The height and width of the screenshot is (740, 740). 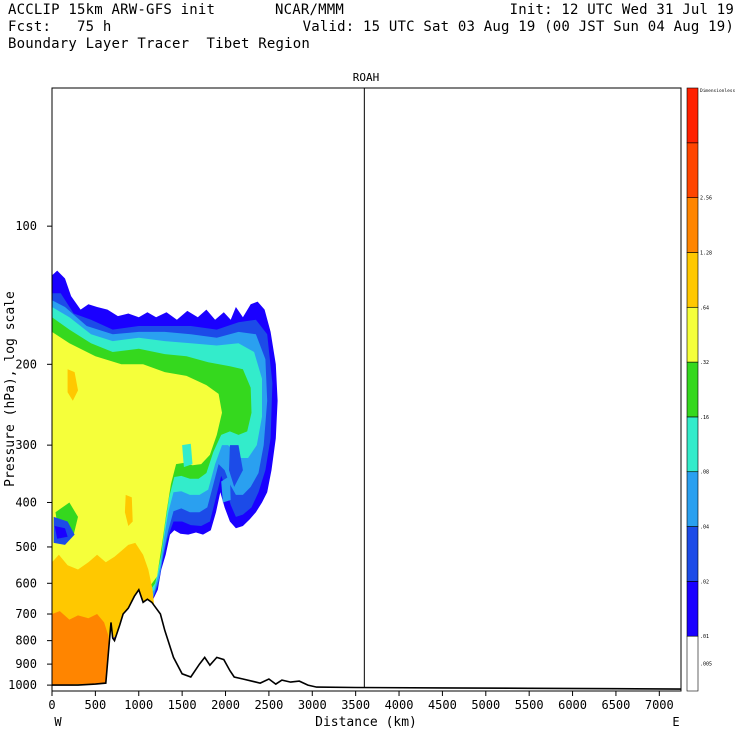 I want to click on x-tick-label: 0, so click(x=51, y=705).